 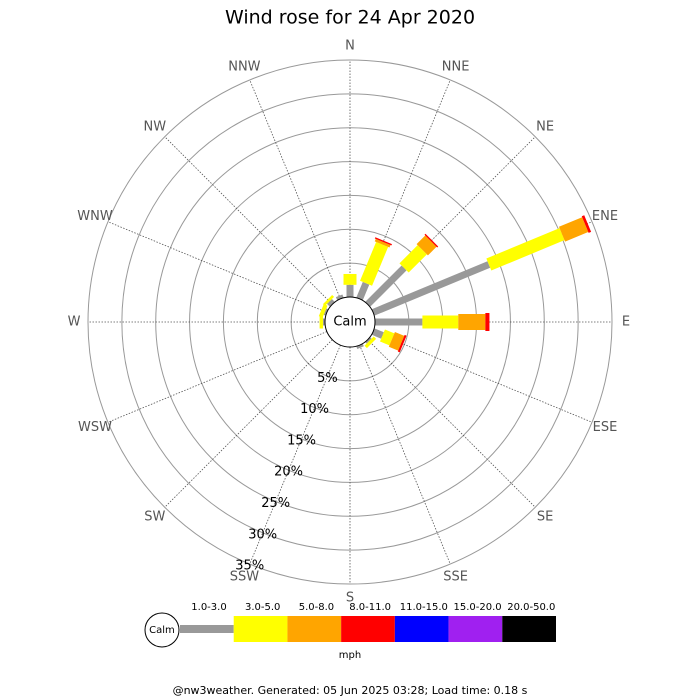 What do you see at coordinates (605, 427) in the screenshot?
I see `direction-label: ESE` at bounding box center [605, 427].